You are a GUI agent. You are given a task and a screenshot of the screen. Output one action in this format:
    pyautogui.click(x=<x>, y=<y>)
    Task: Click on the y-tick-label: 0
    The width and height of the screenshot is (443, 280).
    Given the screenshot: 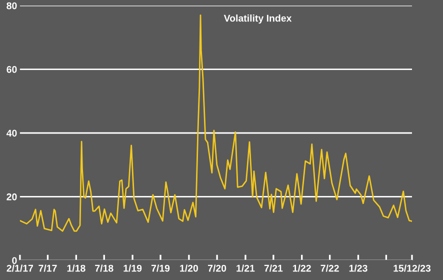 What is the action you would take?
    pyautogui.click(x=14, y=260)
    